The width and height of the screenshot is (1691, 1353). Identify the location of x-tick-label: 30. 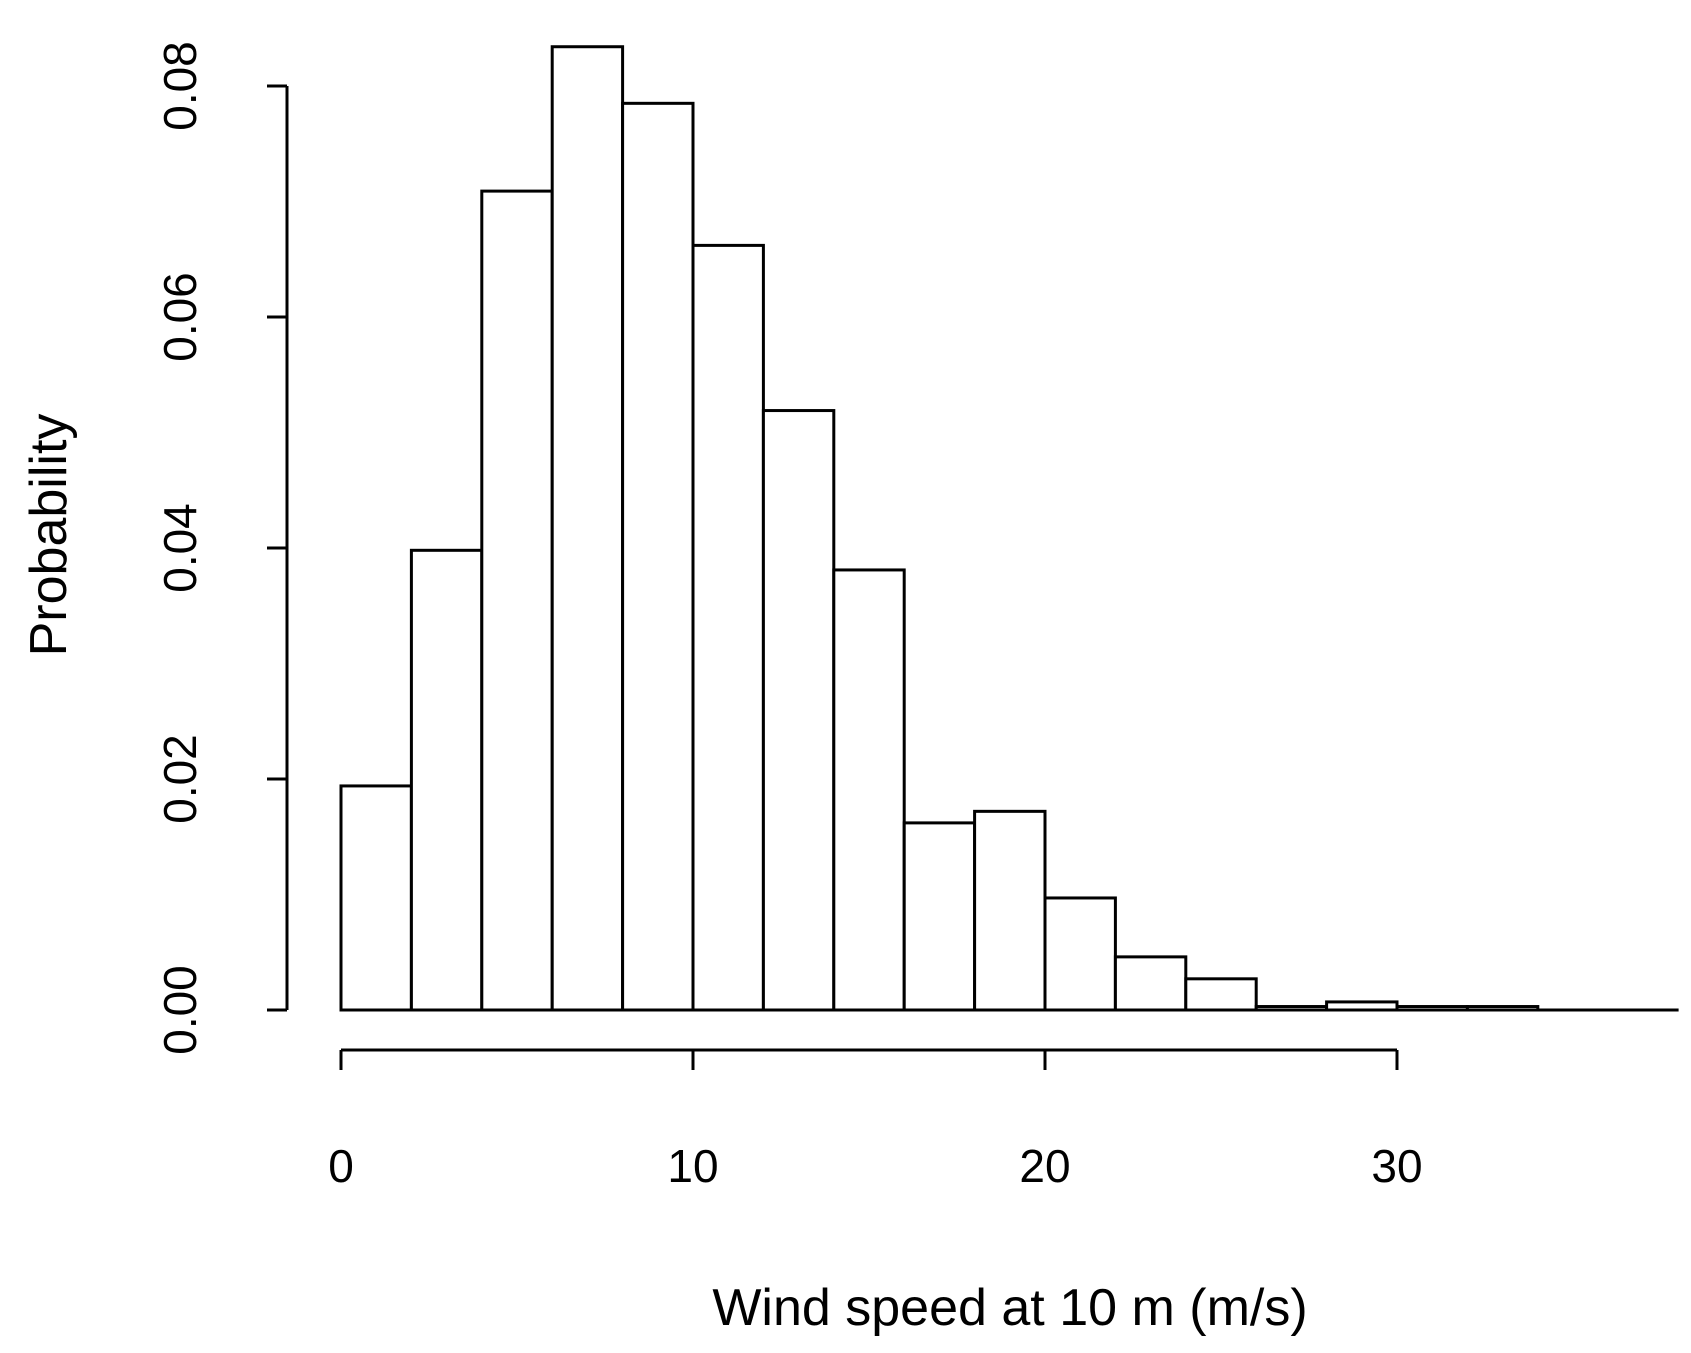
(1396, 1166).